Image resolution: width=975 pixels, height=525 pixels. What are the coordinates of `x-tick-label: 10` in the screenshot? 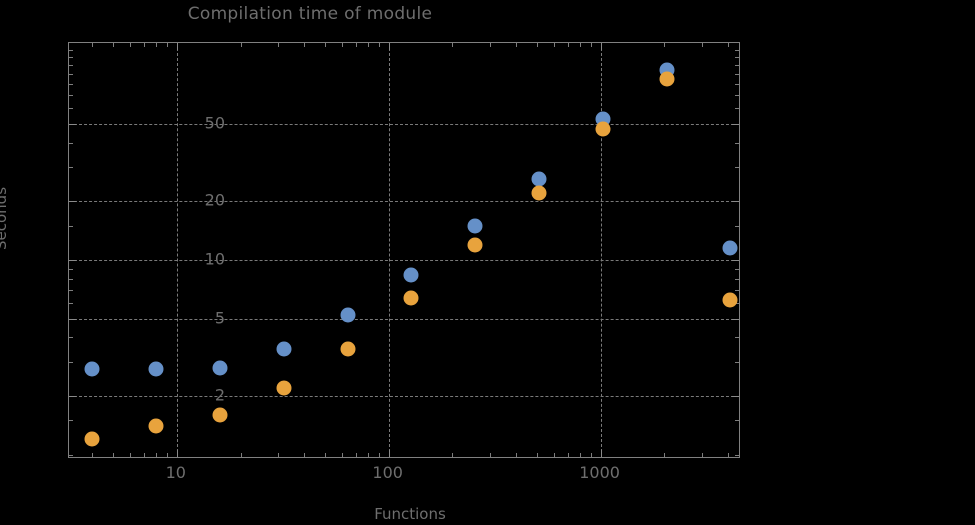 It's located at (175, 472).